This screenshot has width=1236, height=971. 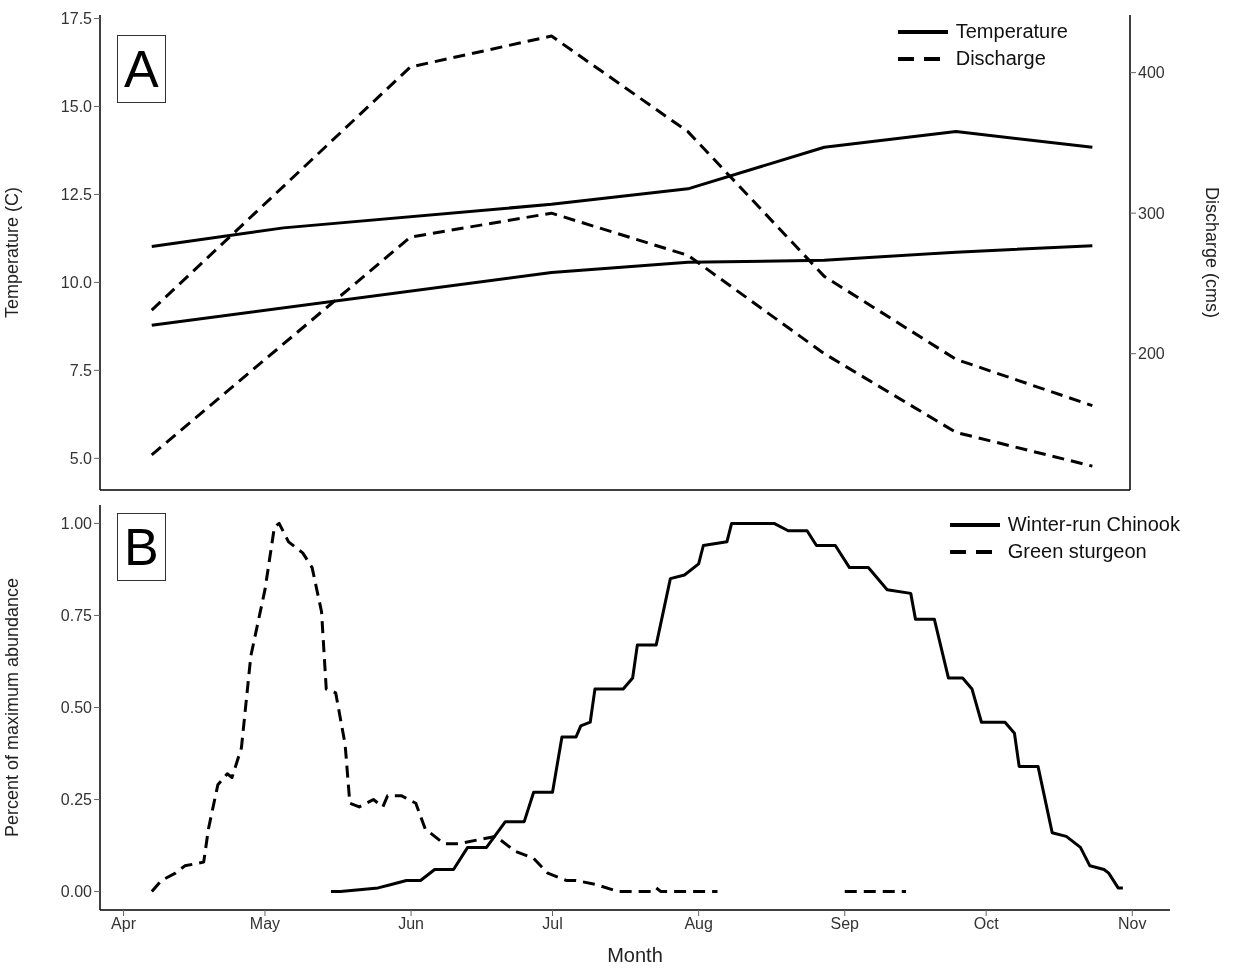 I want to click on y-tick-label: 0.75, so click(x=76, y=616).